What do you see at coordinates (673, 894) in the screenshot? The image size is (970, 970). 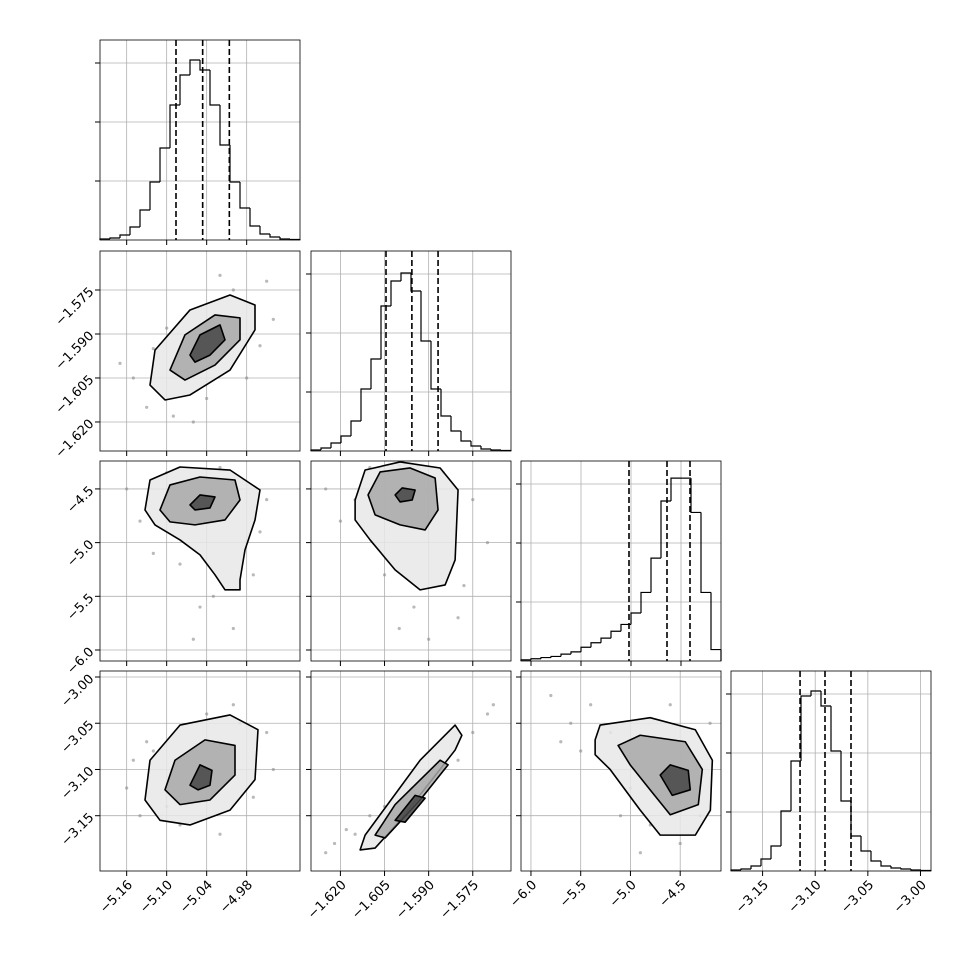 I see `x-tick-label: −4.5` at bounding box center [673, 894].